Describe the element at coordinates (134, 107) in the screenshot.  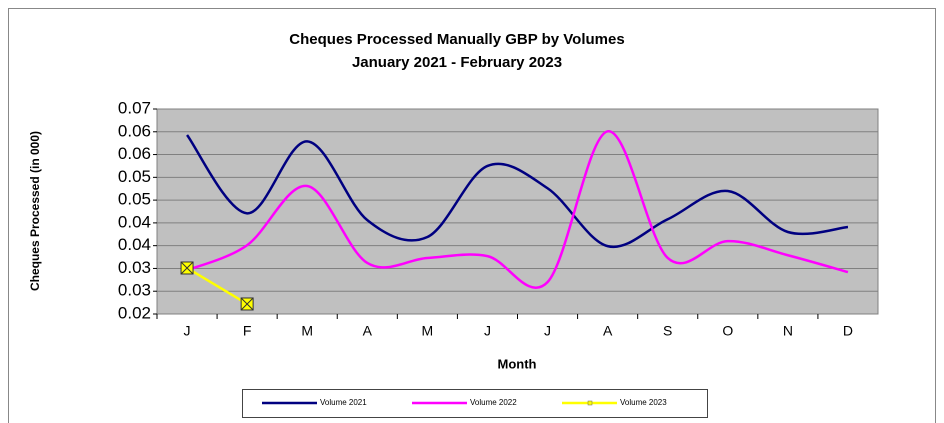
I see `y-tick-label: 0.07` at that location.